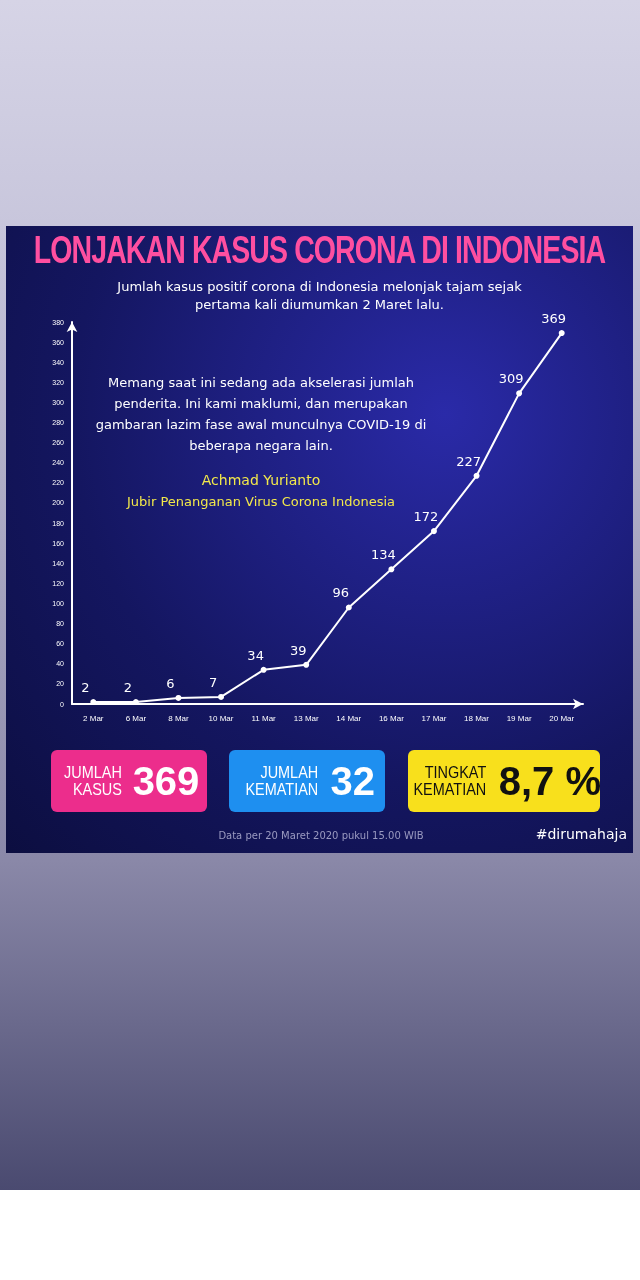 The image size is (640, 1280). Describe the element at coordinates (179, 718) in the screenshot. I see `x-tick-label: 8 Mar` at that location.